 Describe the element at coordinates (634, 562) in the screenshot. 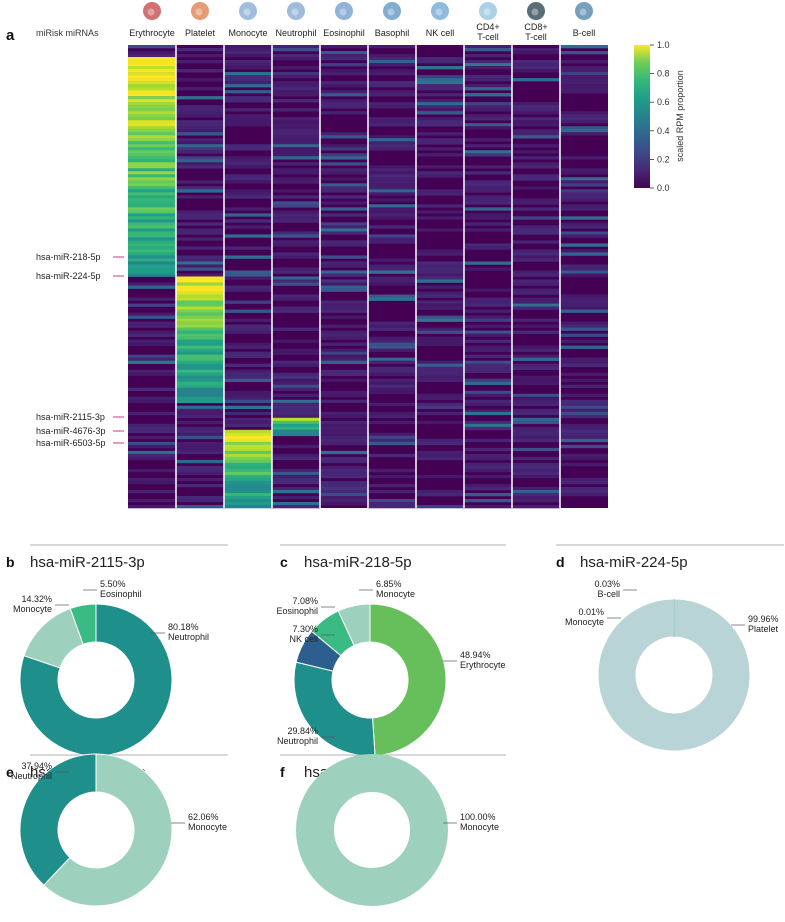

I see `donut-title: hsa-miR-224-5p` at that location.